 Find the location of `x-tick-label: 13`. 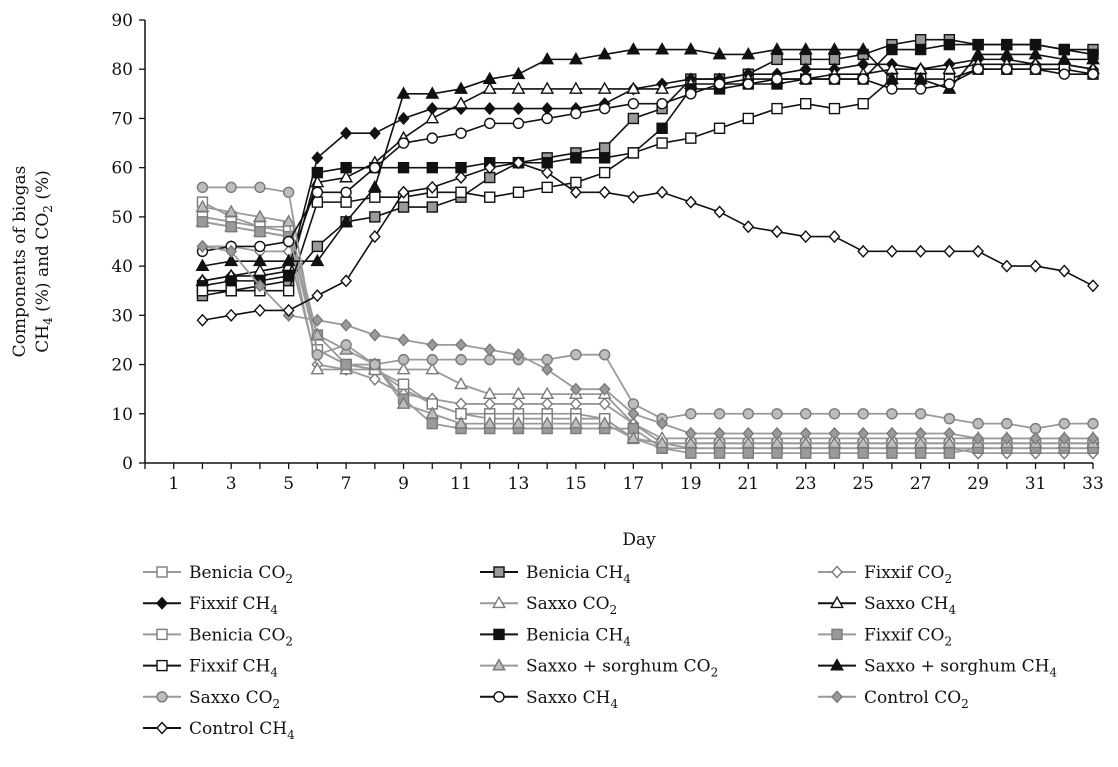

x-tick-label: 13 is located at coordinates (519, 484).